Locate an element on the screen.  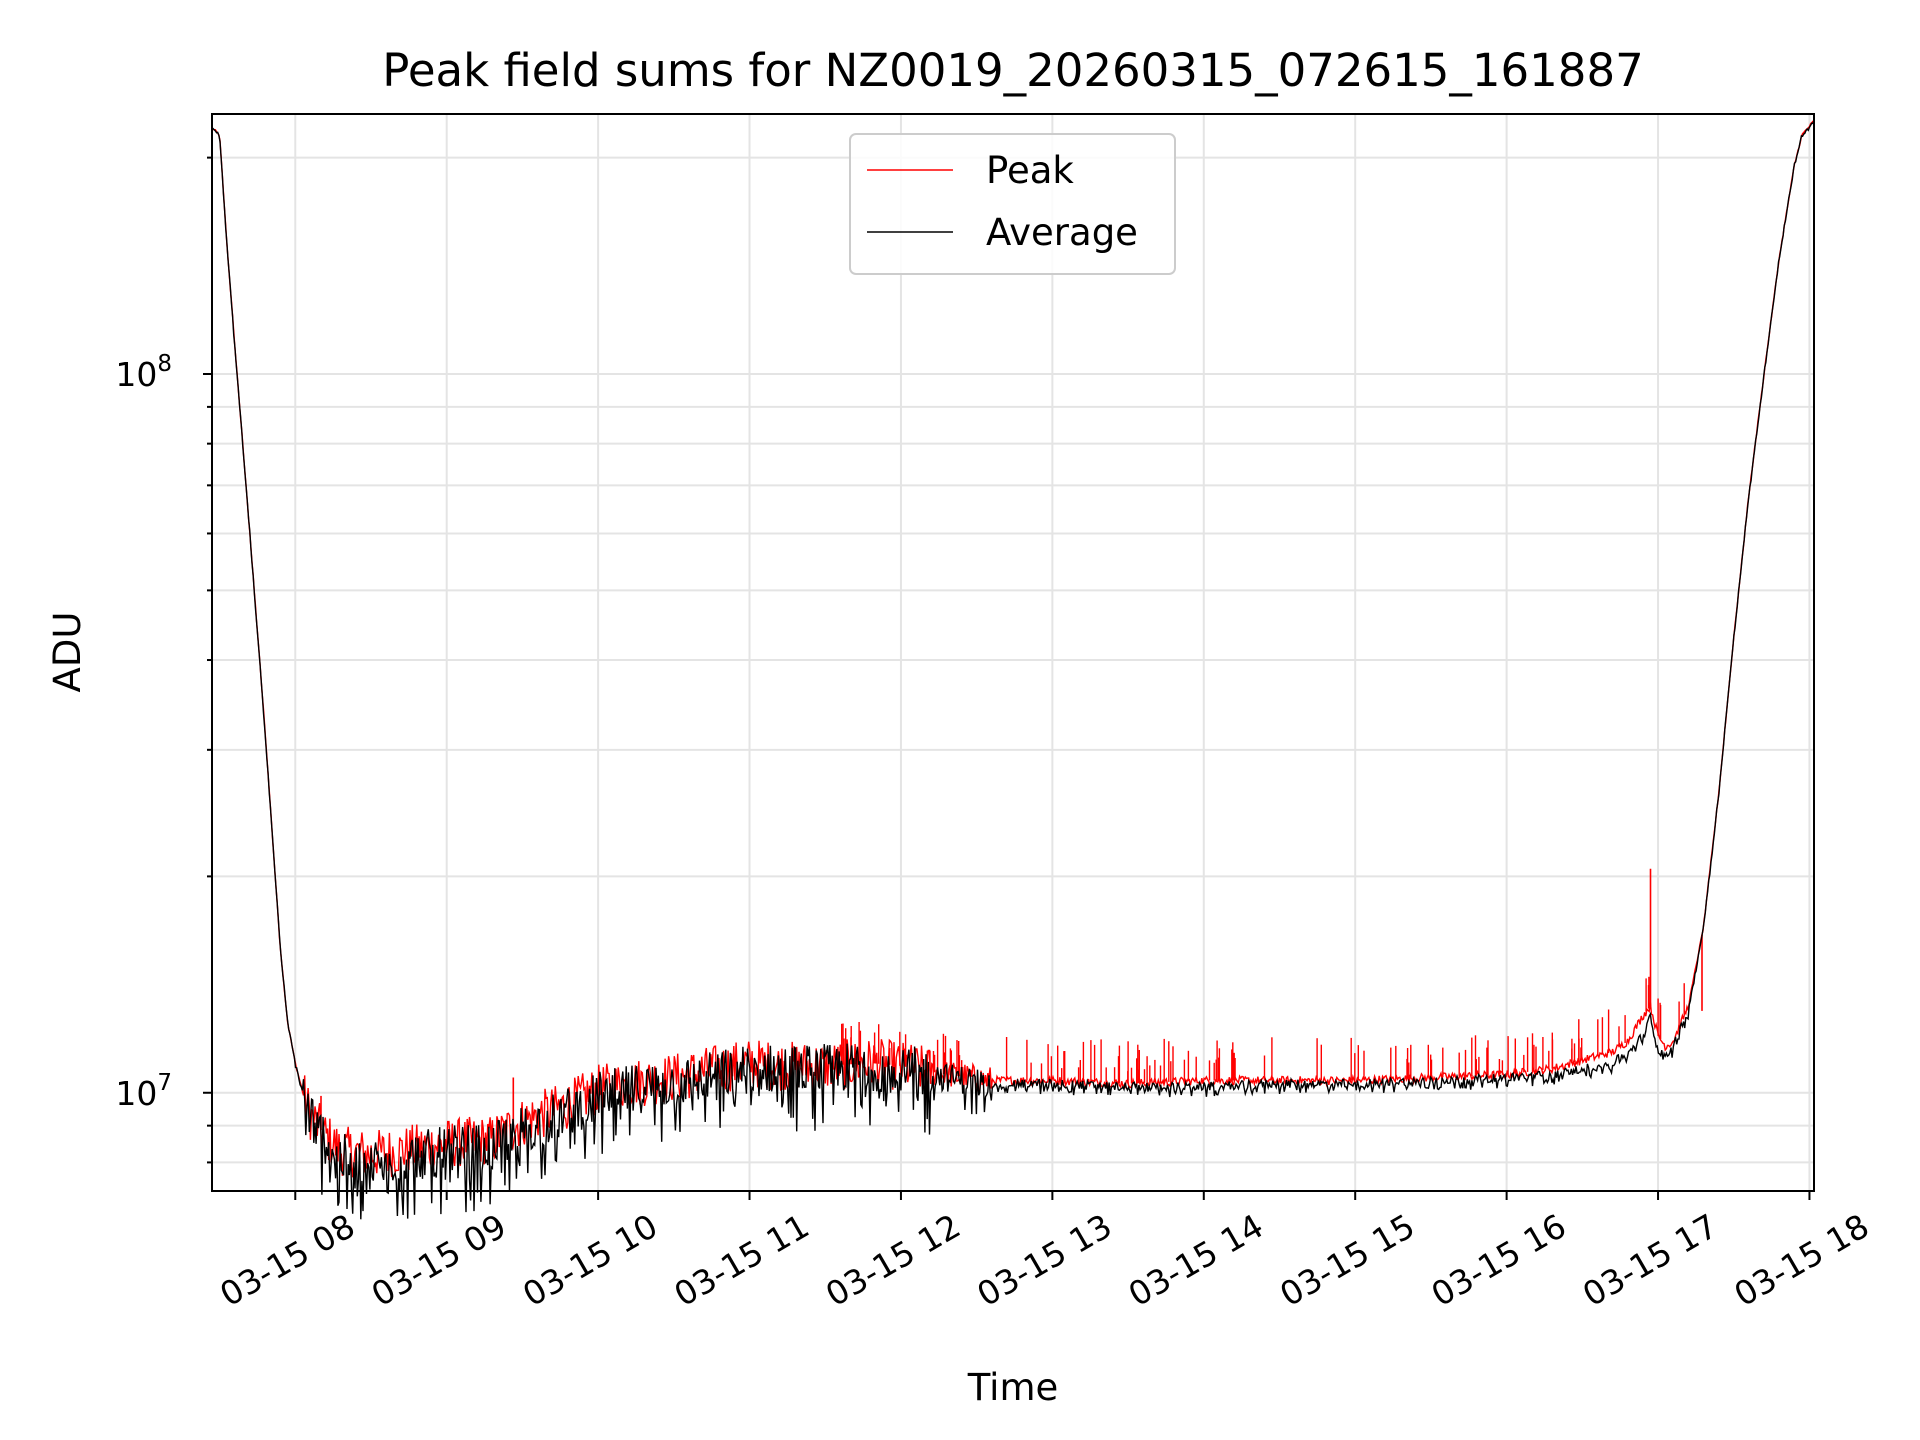
legend: Peak Average is located at coordinates (1012, 204).